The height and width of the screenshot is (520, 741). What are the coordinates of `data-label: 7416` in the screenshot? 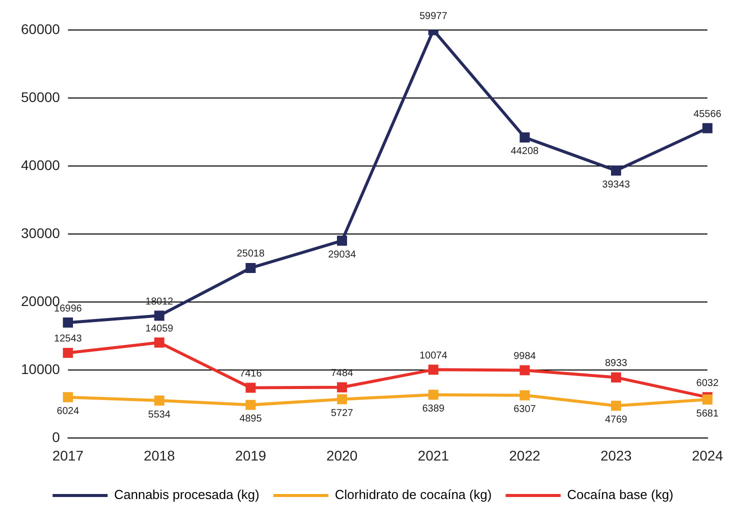 It's located at (251, 374).